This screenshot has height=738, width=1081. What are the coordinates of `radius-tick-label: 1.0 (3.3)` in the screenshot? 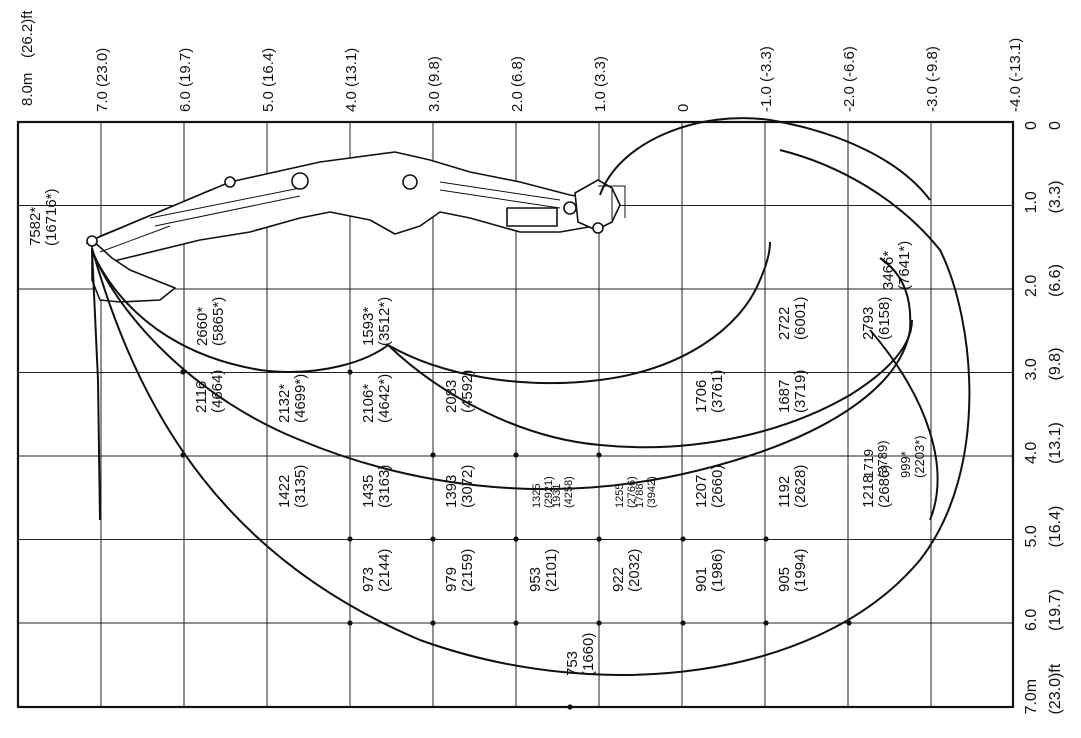 It's located at (600, 84).